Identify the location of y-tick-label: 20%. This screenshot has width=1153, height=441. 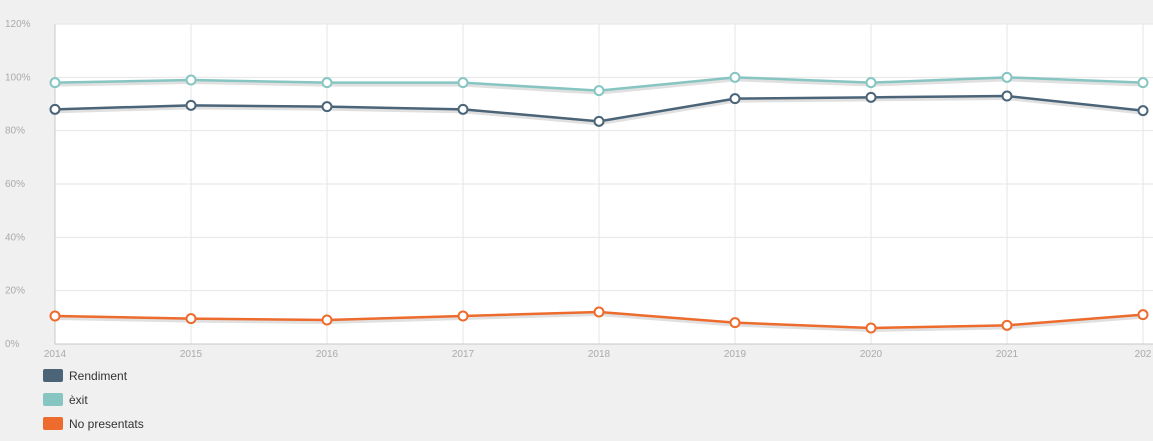
(15, 291).